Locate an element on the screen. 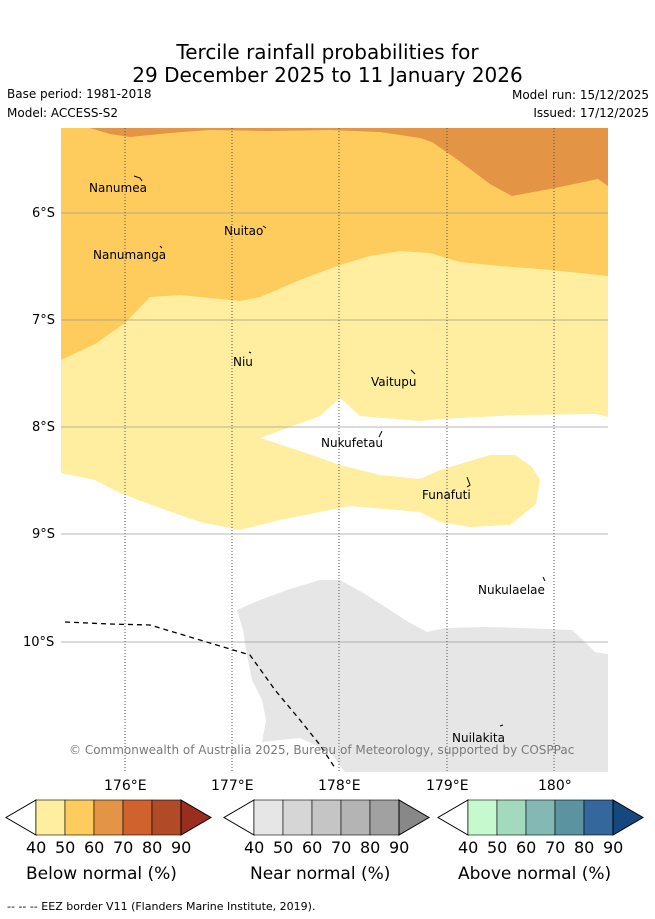  island-label-nuitao: Nuitao is located at coordinates (244, 231).